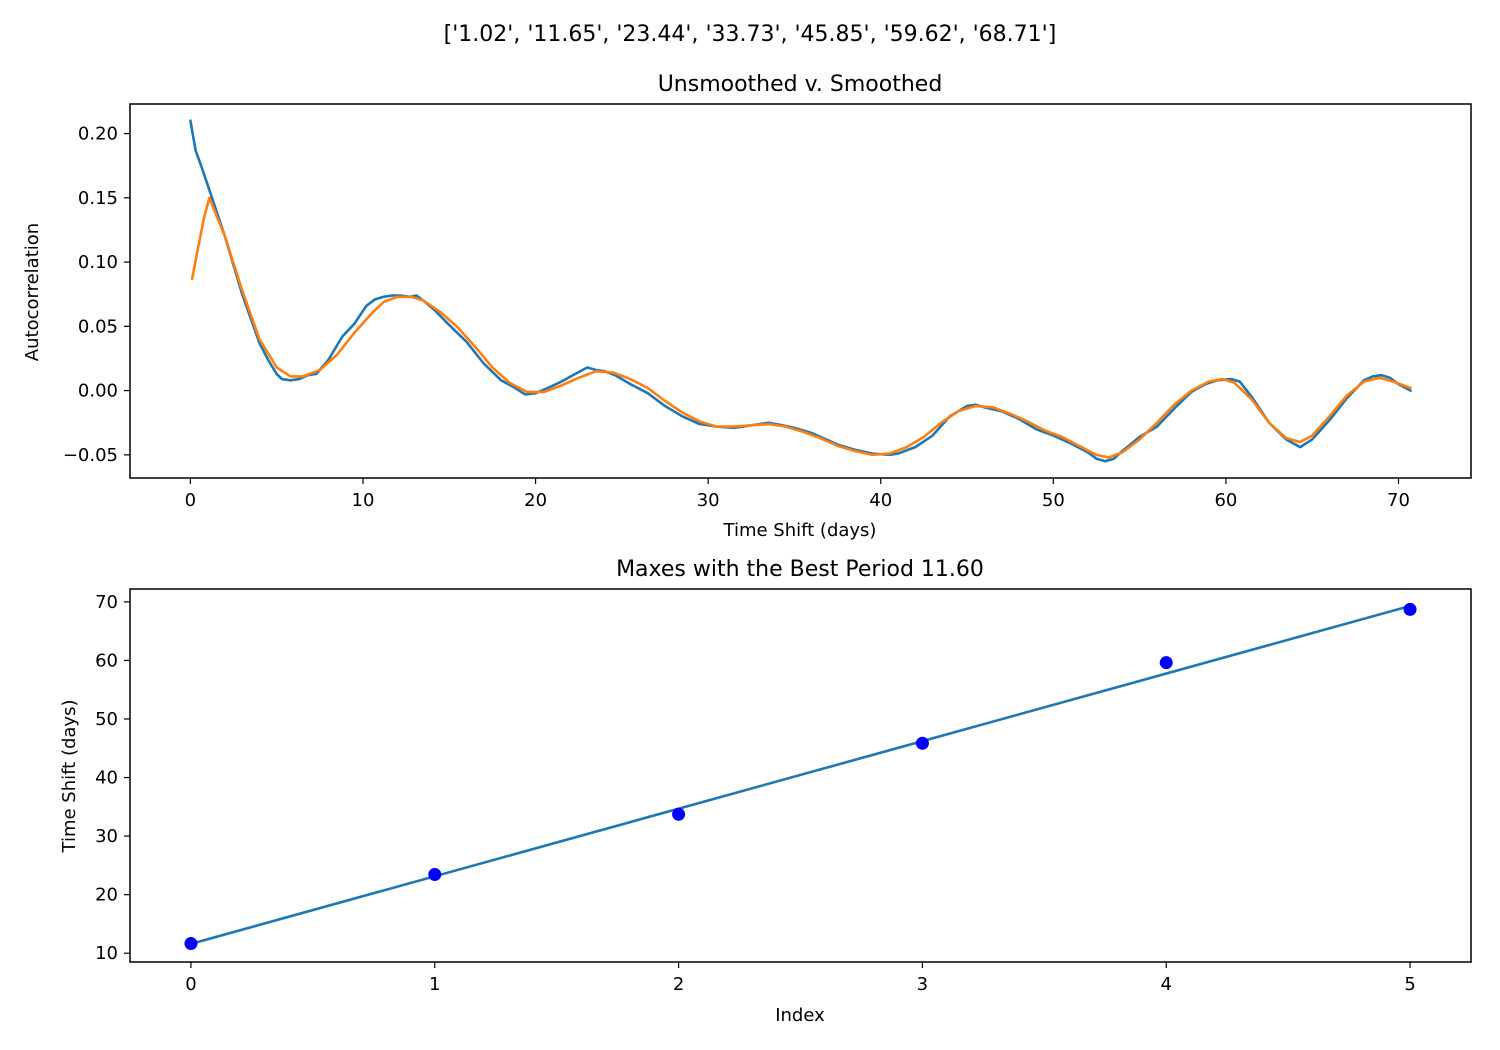 This screenshot has width=1500, height=1050. I want to click on y-tick-label: 10, so click(106, 953).